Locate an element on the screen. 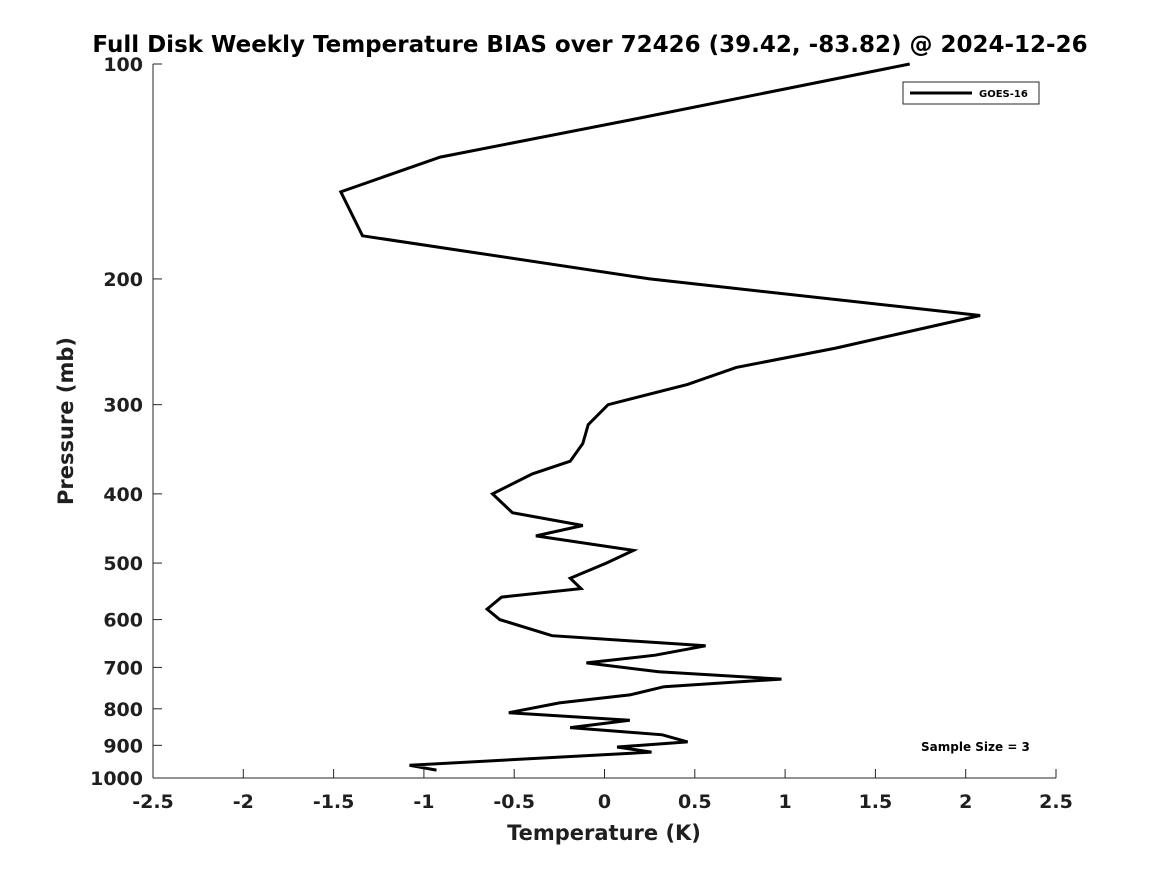 Image resolution: width=1167 pixels, height=875 pixels. legend: GOES-16 is located at coordinates (971, 93).